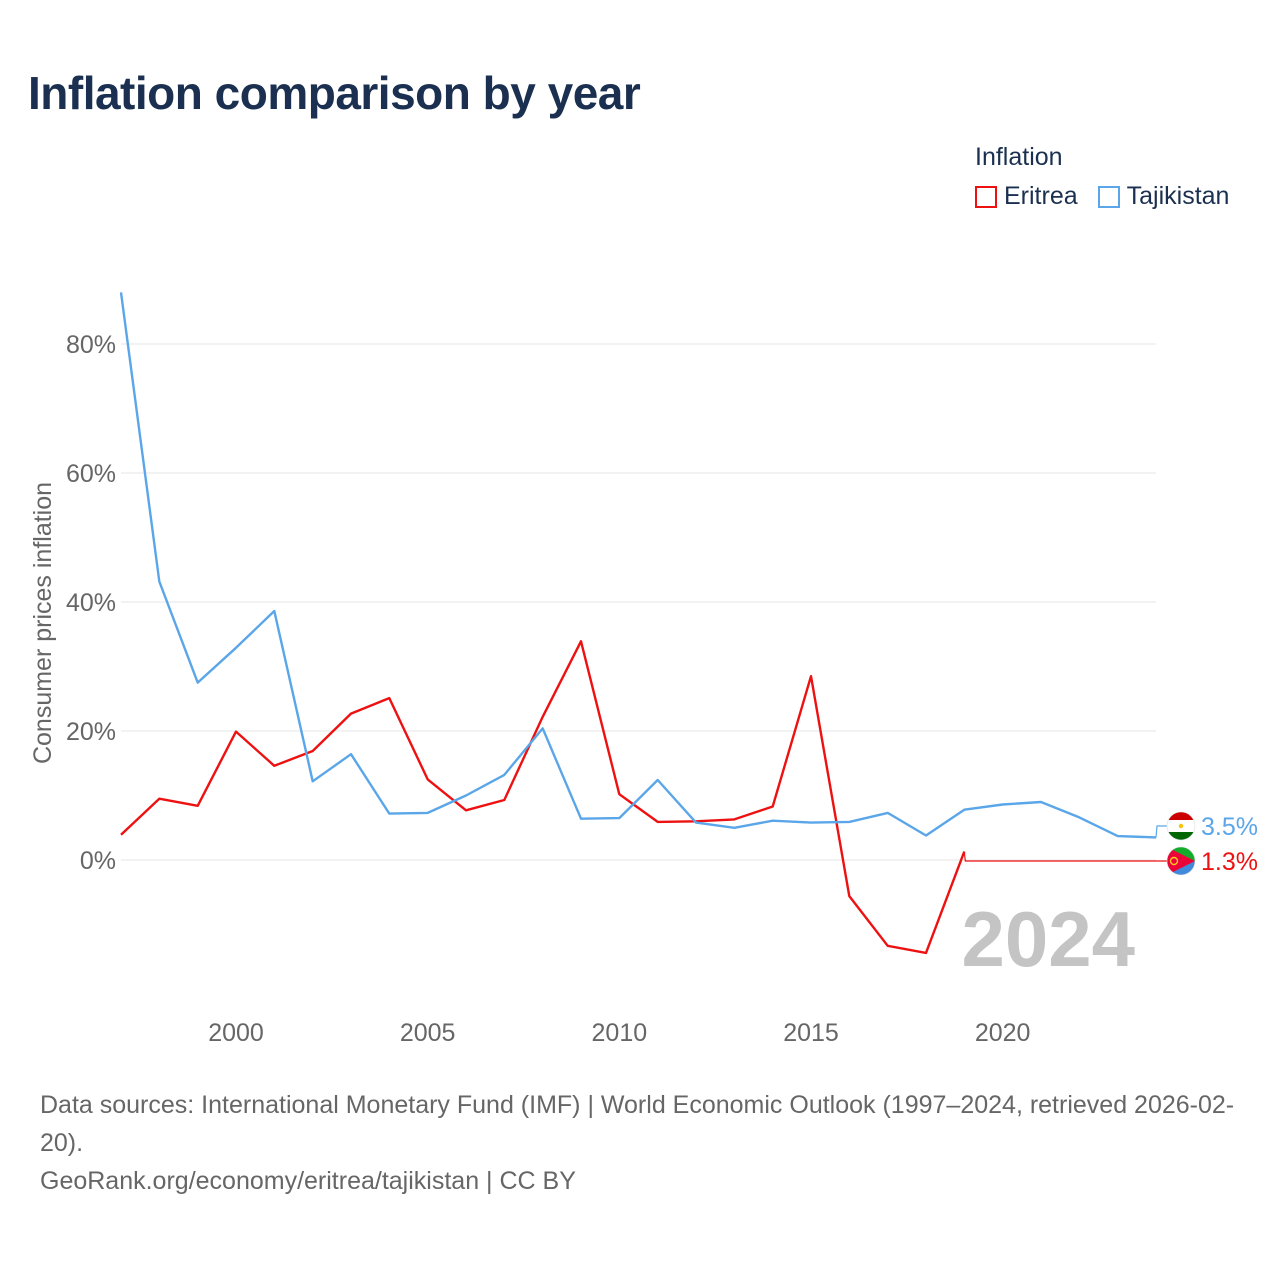 This screenshot has height=1280, width=1280. Describe the element at coordinates (986, 196) in the screenshot. I see `legend-swatch-eritrea` at that location.